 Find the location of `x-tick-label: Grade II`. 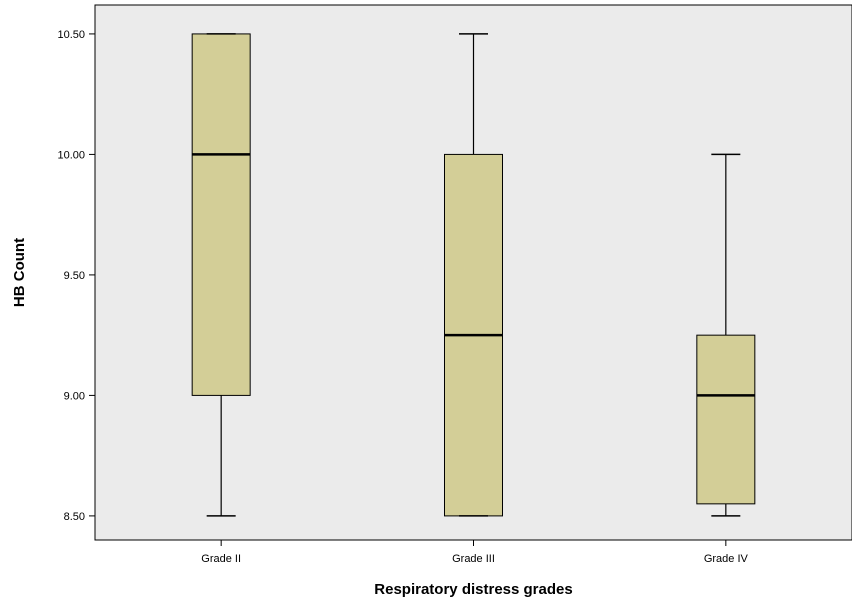

x-tick-label: Grade II is located at coordinates (221, 559).